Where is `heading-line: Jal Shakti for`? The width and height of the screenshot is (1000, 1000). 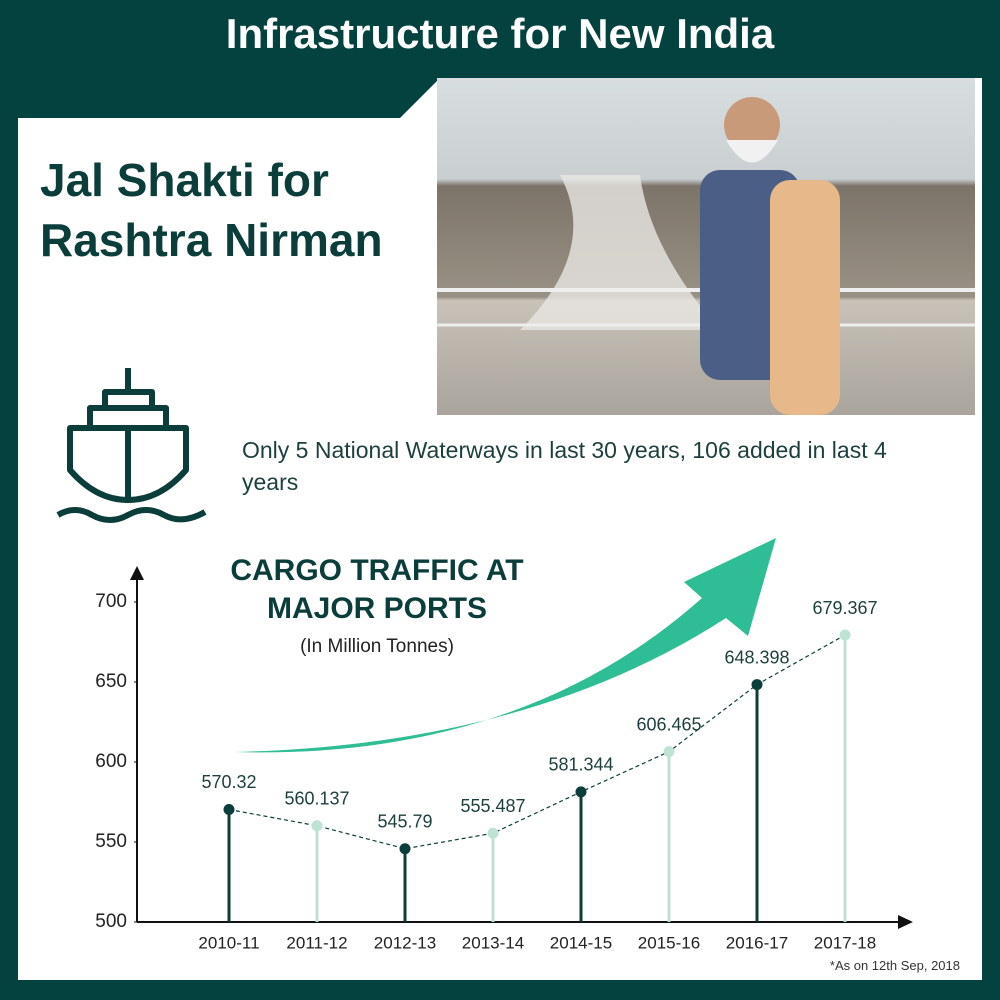
heading-line: Jal Shakti for is located at coordinates (184, 180).